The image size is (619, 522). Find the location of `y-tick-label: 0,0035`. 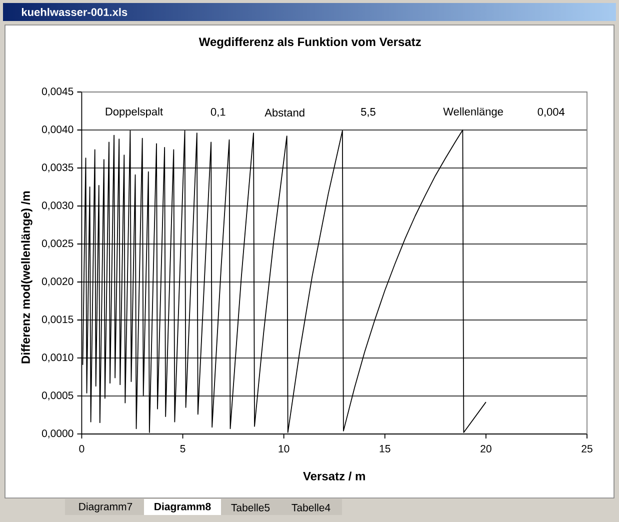

y-tick-label: 0,0035 is located at coordinates (58, 168).